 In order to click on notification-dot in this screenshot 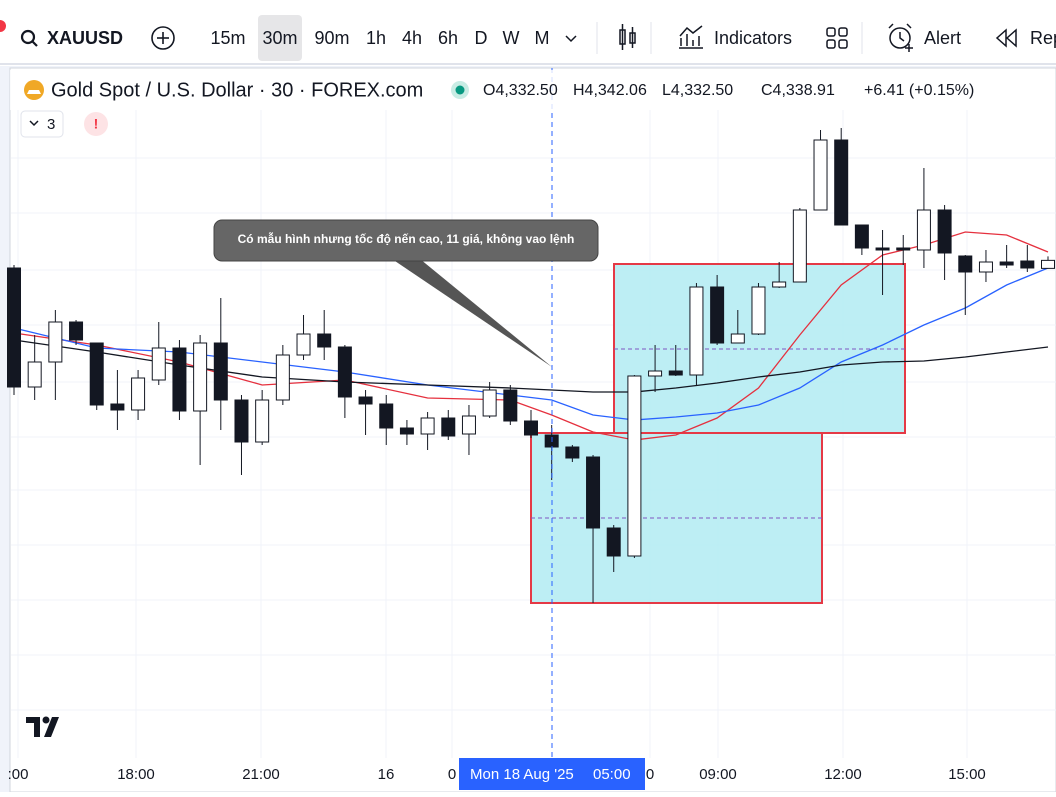, I will do `click(3, 26)`.